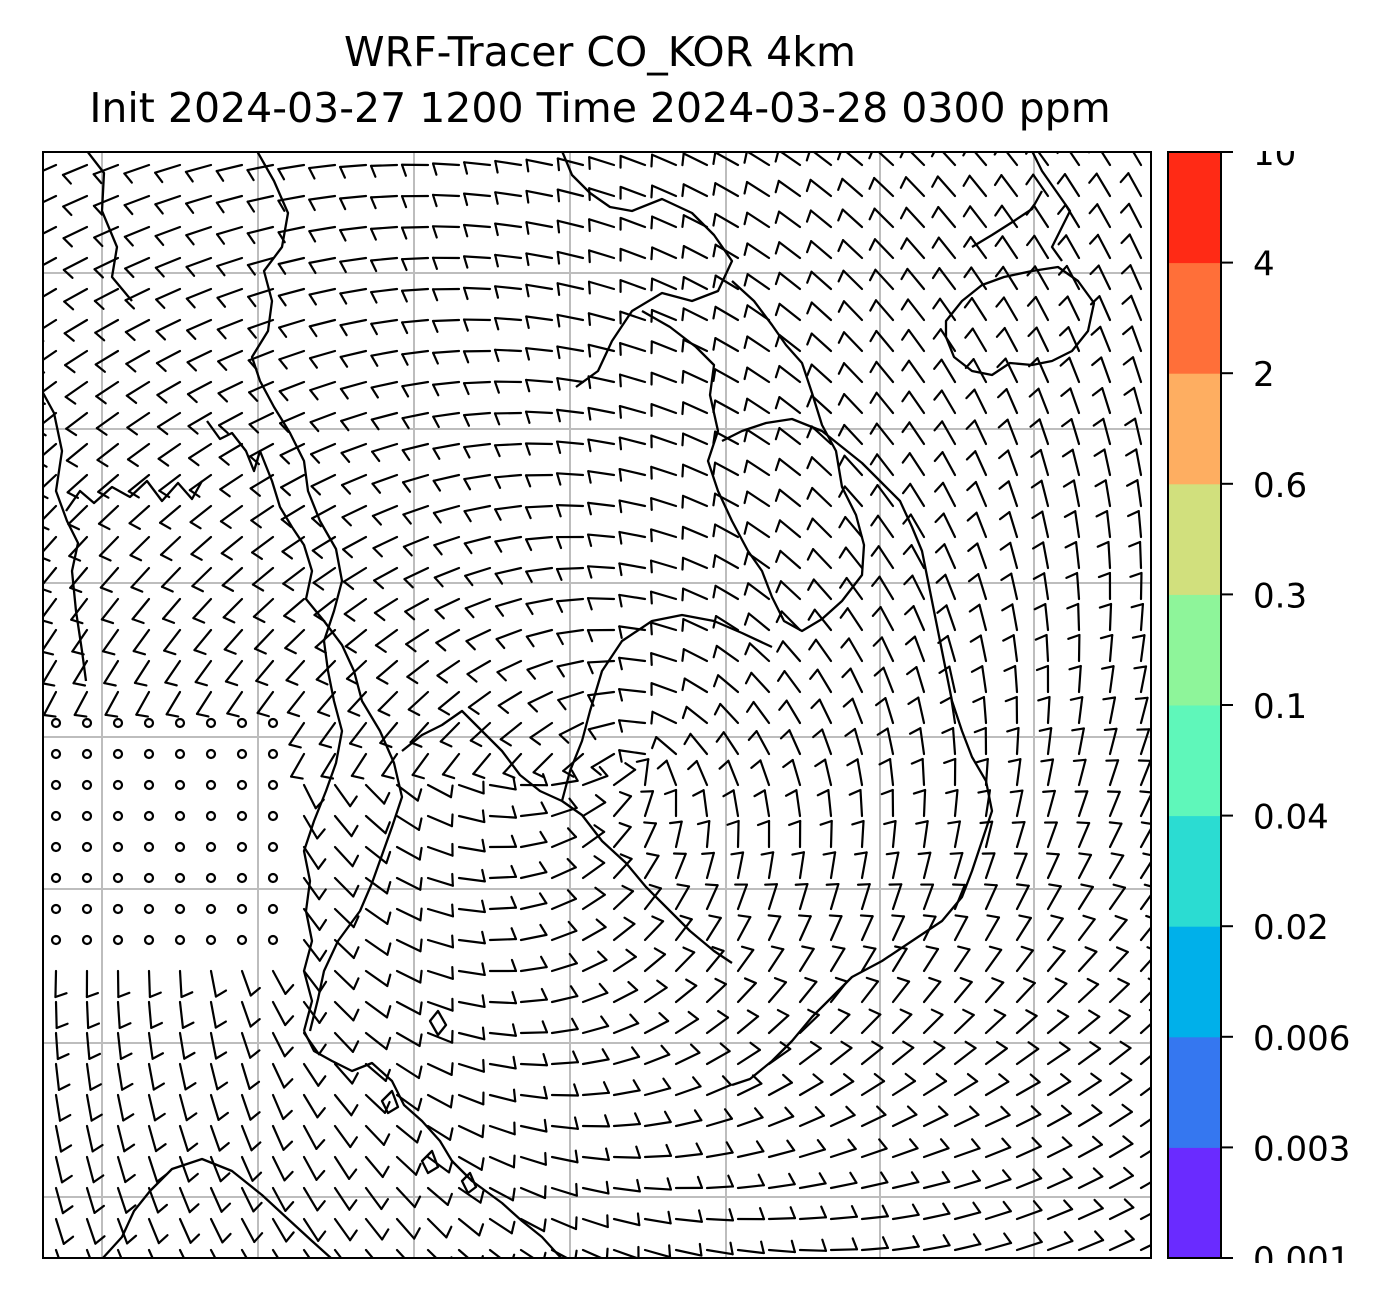  I want to click on colorbar-tick-label: 10, so click(1274, 162).